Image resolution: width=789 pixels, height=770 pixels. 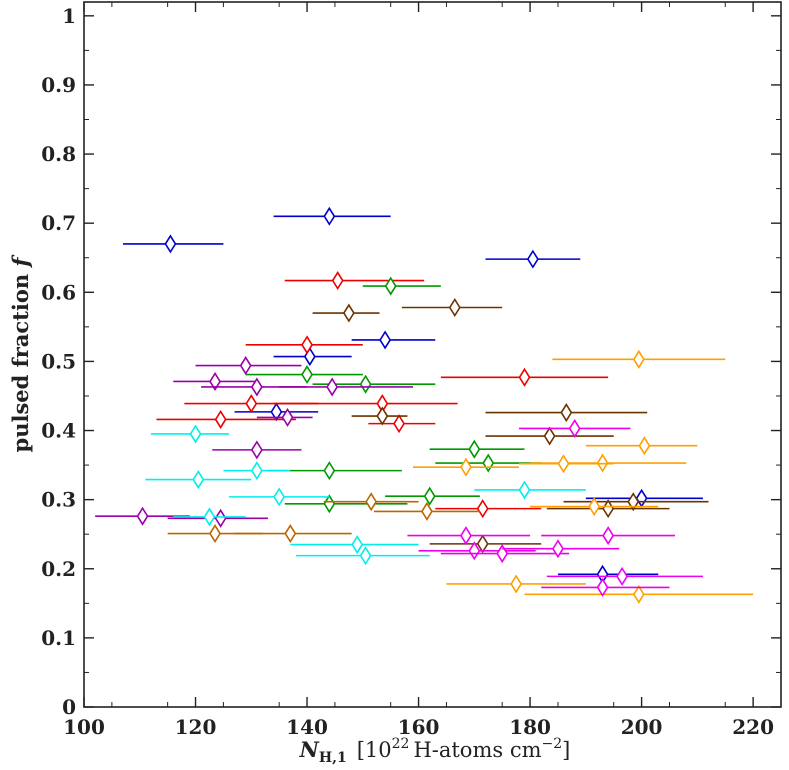 I want to click on x-axis-unit-open: [10, so click(x=374, y=750).